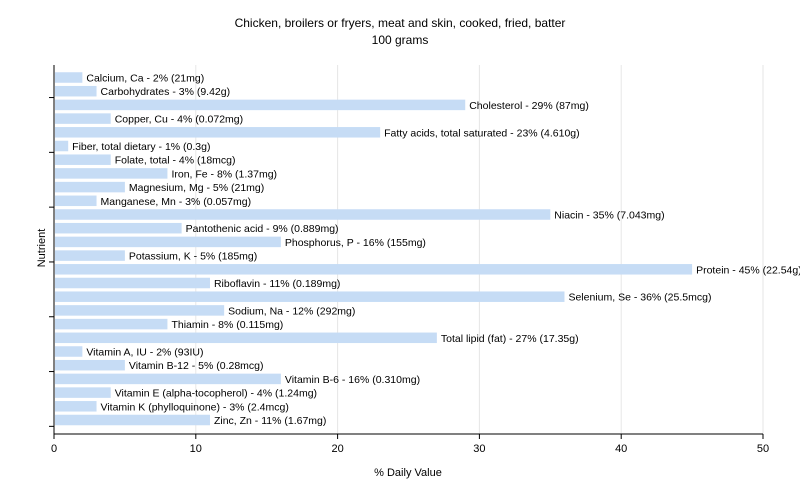  Describe the element at coordinates (408, 473) in the screenshot. I see `x-axis-label: % Daily Value` at that location.